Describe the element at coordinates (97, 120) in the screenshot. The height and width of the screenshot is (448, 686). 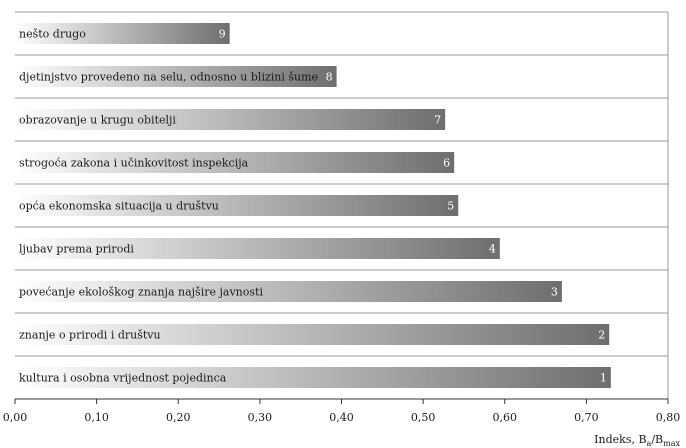
I see `category-label: obrazovanje u krugu obitelji` at that location.